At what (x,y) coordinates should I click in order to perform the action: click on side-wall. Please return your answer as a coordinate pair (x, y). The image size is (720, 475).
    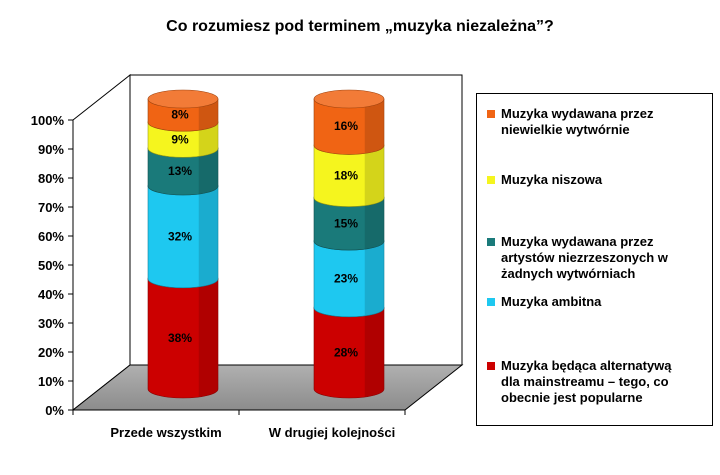
    Looking at the image, I should click on (101, 242).